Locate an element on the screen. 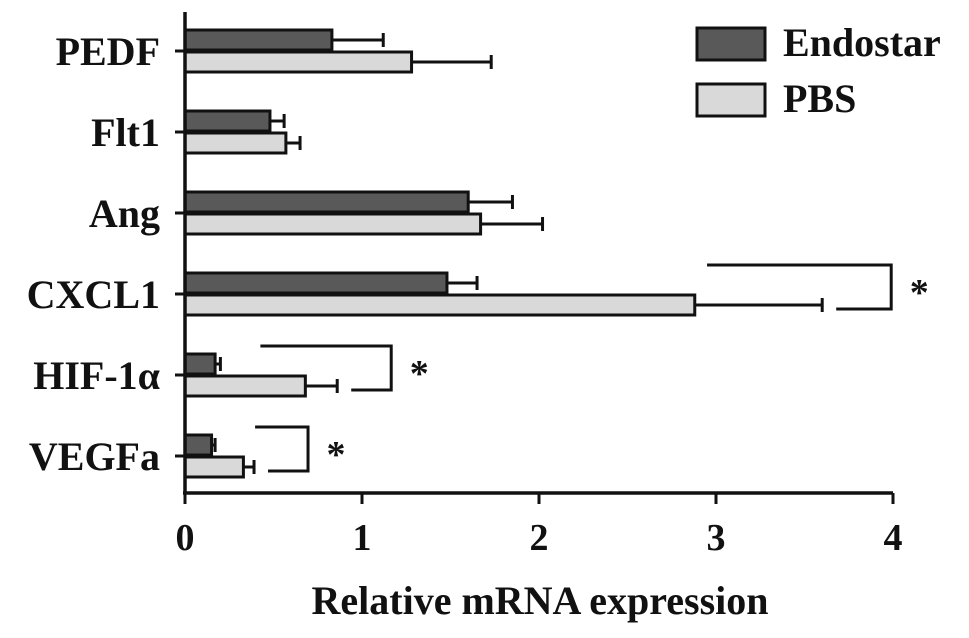 The height and width of the screenshot is (638, 969). legend-label-pbs: PBS is located at coordinates (819, 98).